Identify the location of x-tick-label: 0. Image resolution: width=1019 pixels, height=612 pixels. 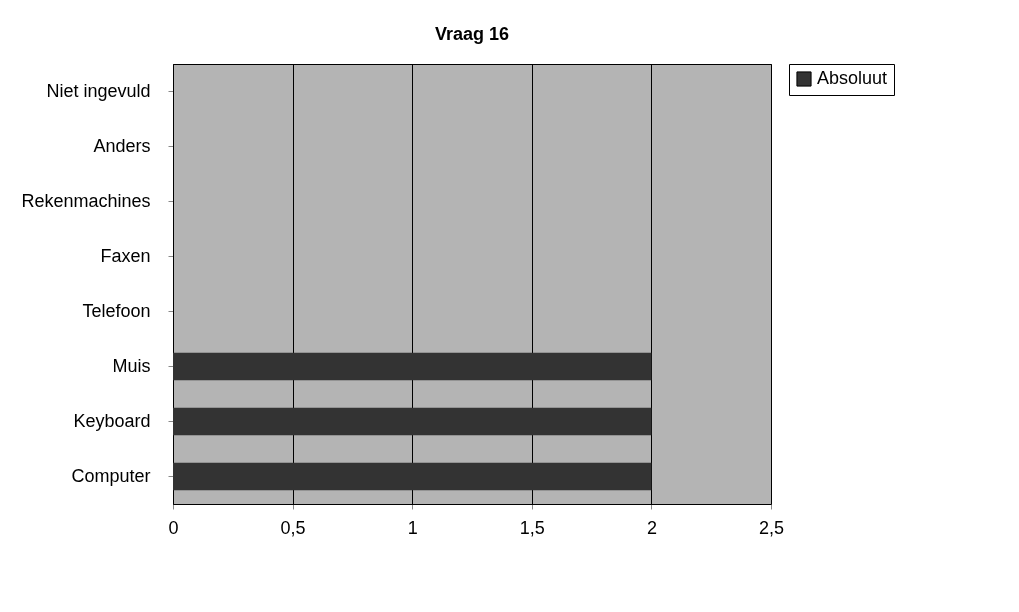
(173, 527).